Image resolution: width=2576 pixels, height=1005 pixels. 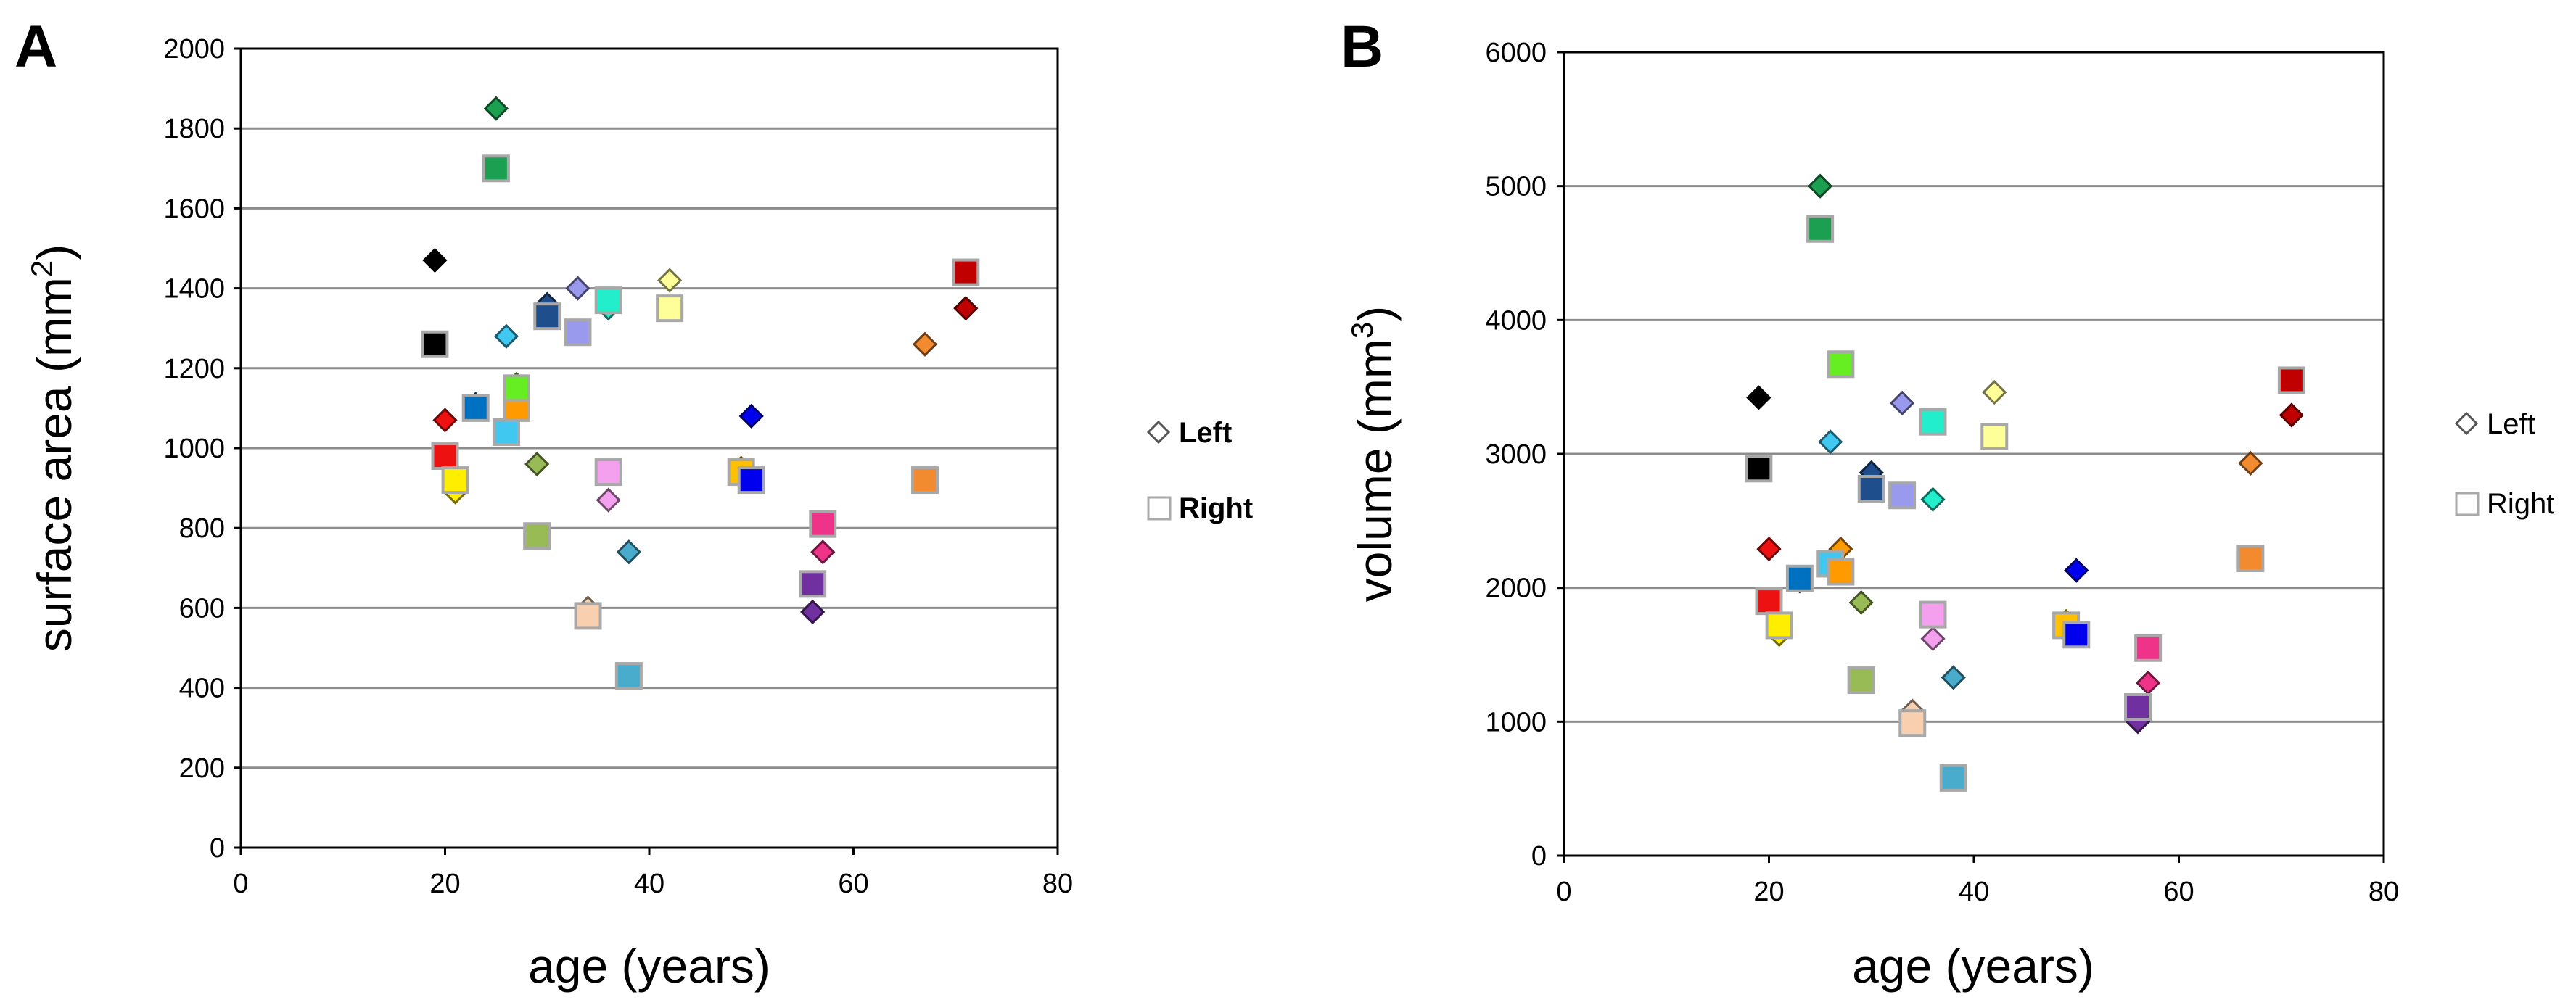 What do you see at coordinates (700, 393) in the screenshot?
I see `panel-a-data-points` at bounding box center [700, 393].